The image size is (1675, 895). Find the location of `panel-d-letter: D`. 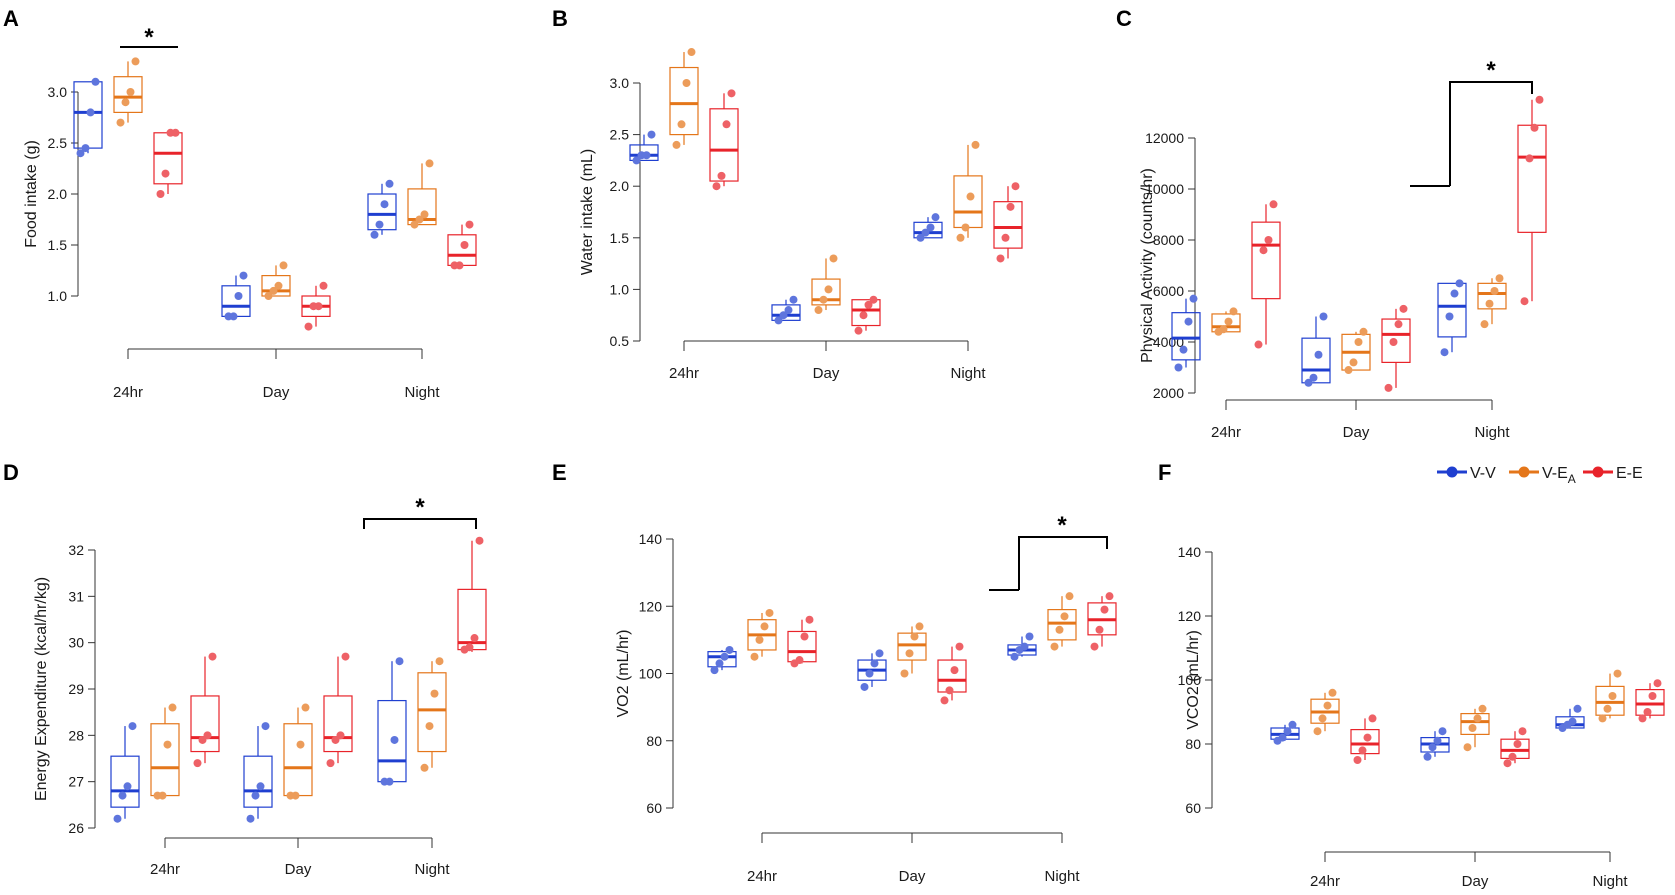

panel-d-letter: D is located at coordinates (11, 472).